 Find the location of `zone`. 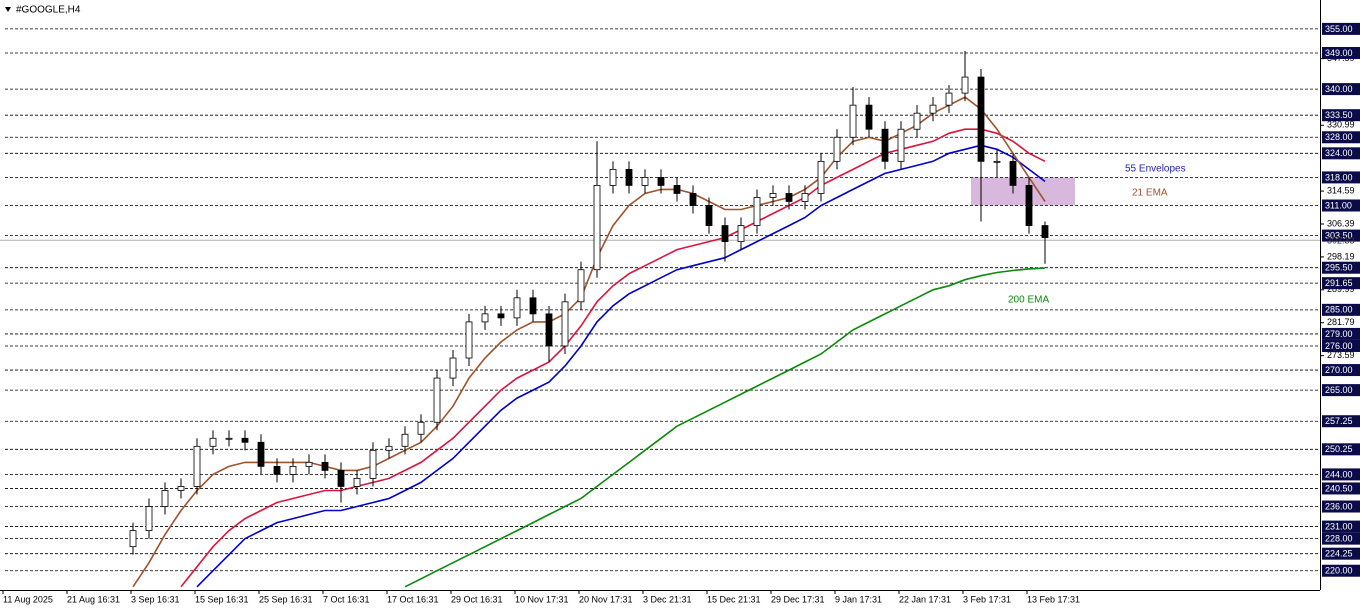

zone is located at coordinates (1023, 191).